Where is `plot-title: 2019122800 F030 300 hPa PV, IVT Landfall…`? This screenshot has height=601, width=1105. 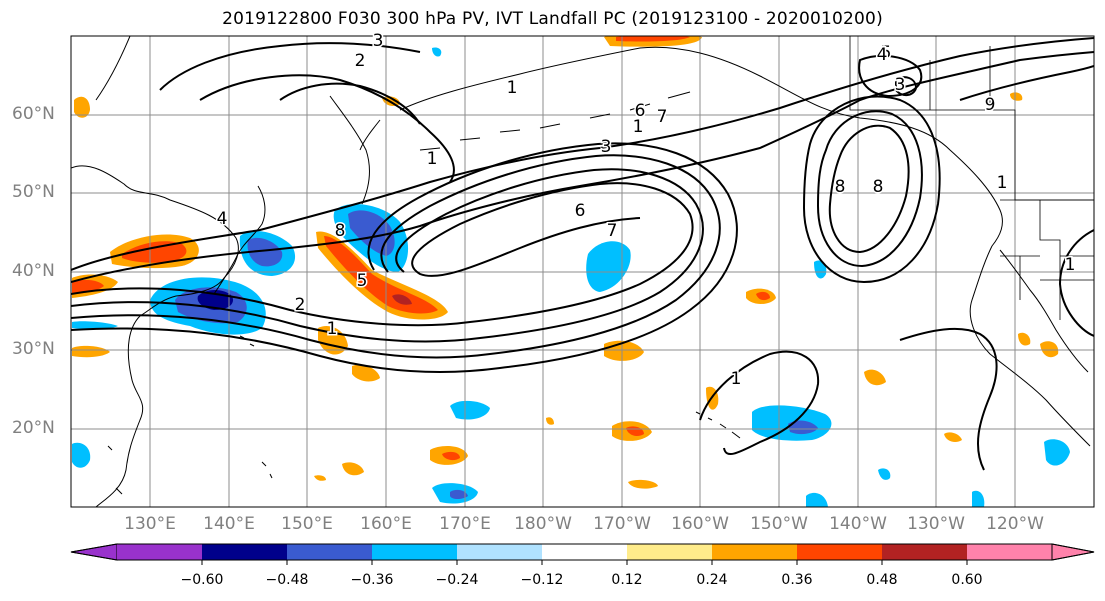
plot-title: 2019122800 F030 300 hPa PV, IVT Landfall… is located at coordinates (552, 19).